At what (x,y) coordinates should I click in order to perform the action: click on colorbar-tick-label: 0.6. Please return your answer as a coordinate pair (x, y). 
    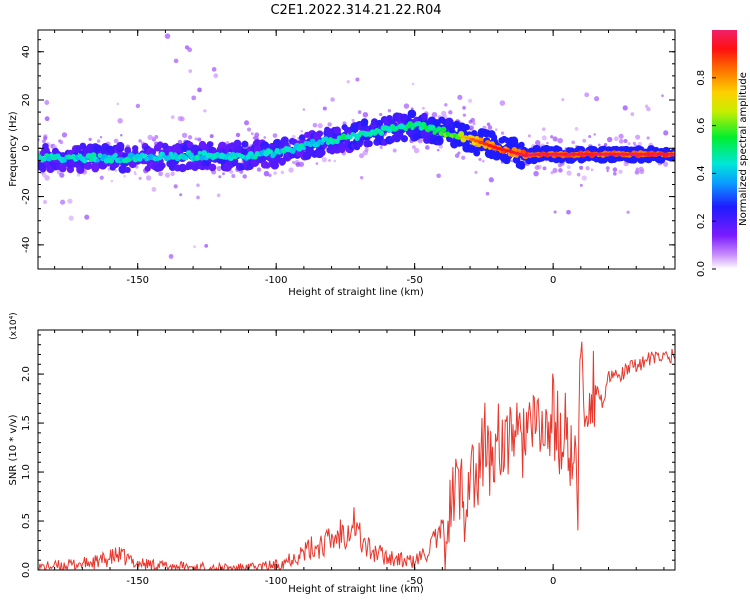
    Looking at the image, I should click on (701, 126).